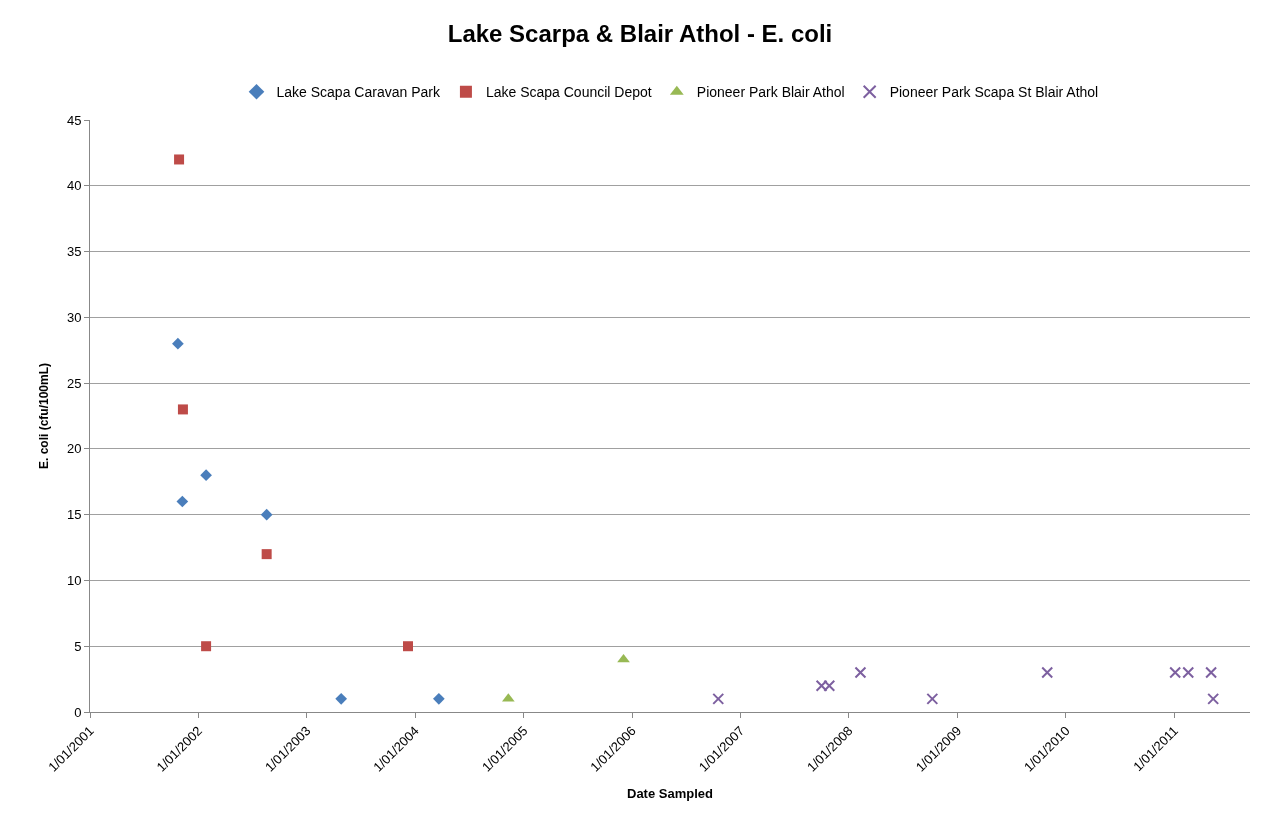 The height and width of the screenshot is (832, 1280). Describe the element at coordinates (670, 794) in the screenshot. I see `x-axis-title: Date Sampled` at that location.